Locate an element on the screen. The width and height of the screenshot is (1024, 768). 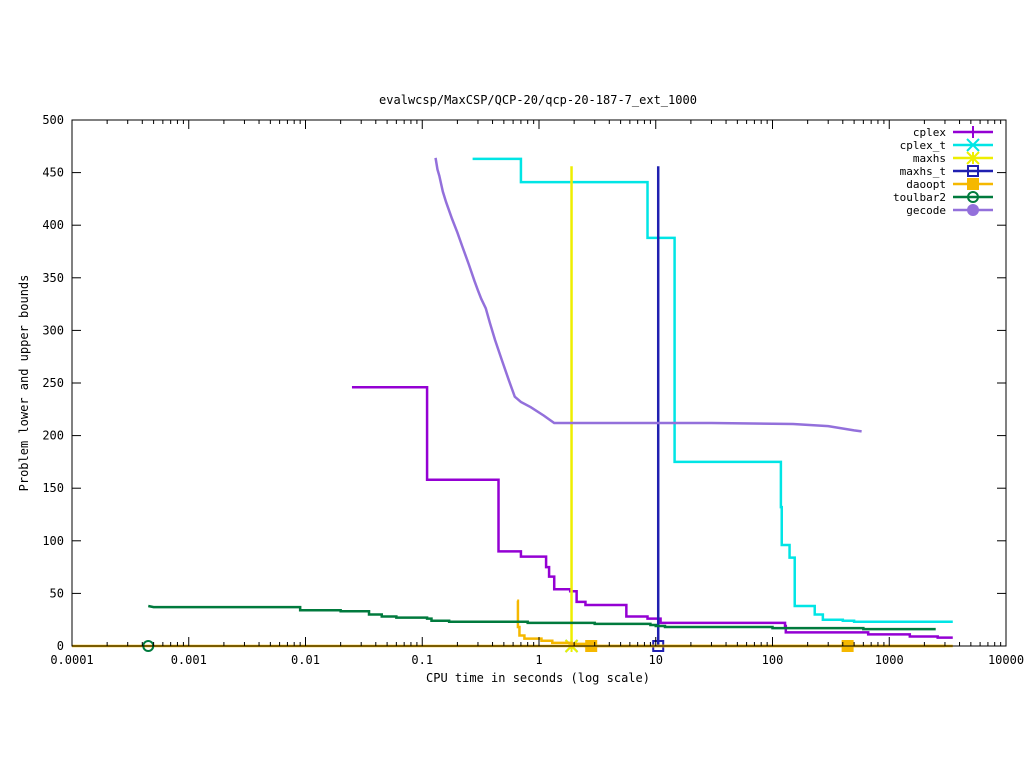
x-tick-label: 1000 is located at coordinates (889, 660).